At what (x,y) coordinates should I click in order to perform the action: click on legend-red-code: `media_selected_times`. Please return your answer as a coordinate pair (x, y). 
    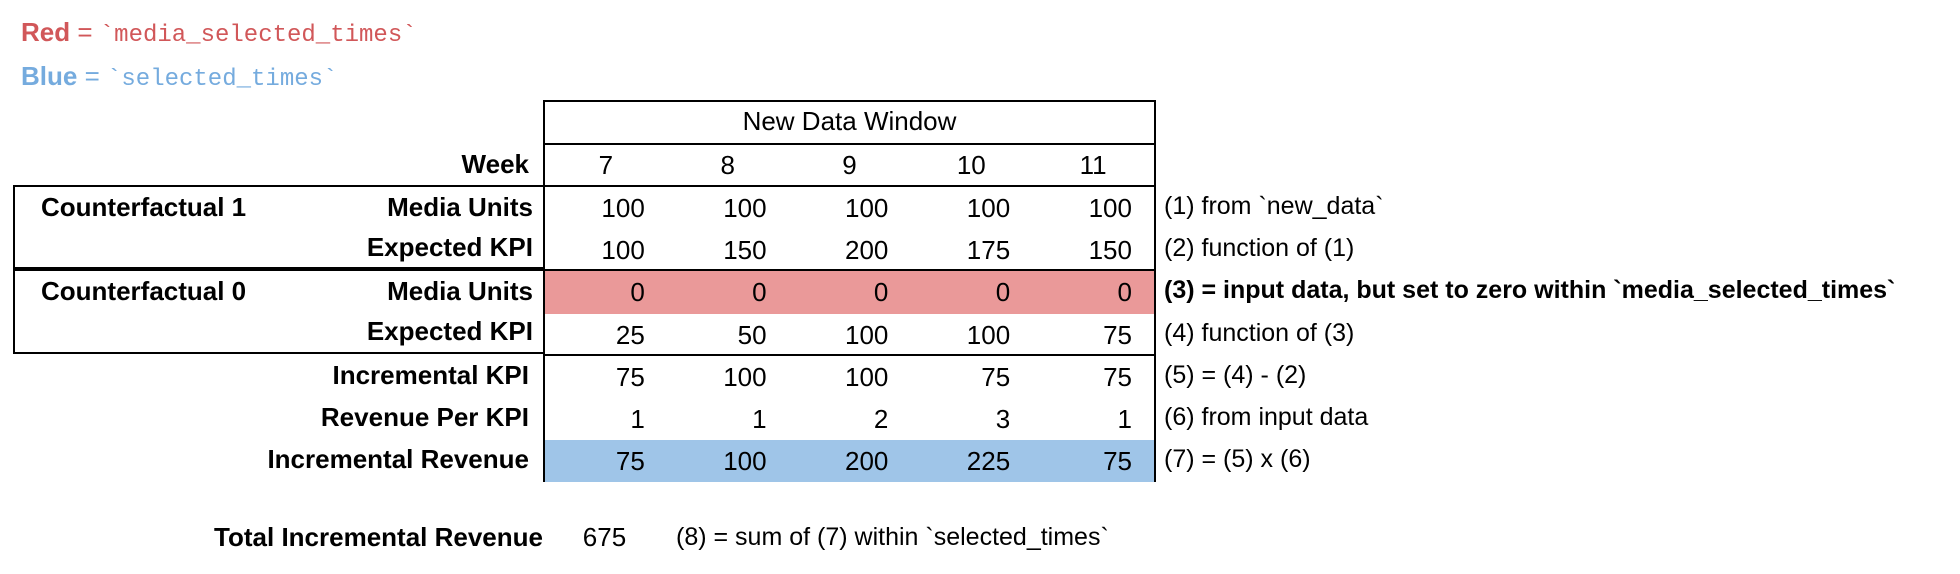
    Looking at the image, I should click on (258, 35).